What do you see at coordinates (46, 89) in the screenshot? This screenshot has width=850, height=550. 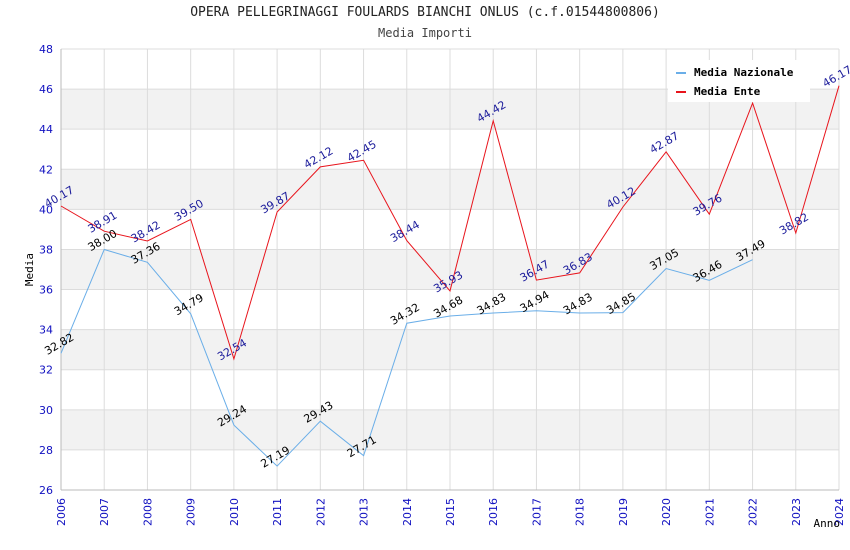 I see `y-tick-label: 46` at bounding box center [46, 89].